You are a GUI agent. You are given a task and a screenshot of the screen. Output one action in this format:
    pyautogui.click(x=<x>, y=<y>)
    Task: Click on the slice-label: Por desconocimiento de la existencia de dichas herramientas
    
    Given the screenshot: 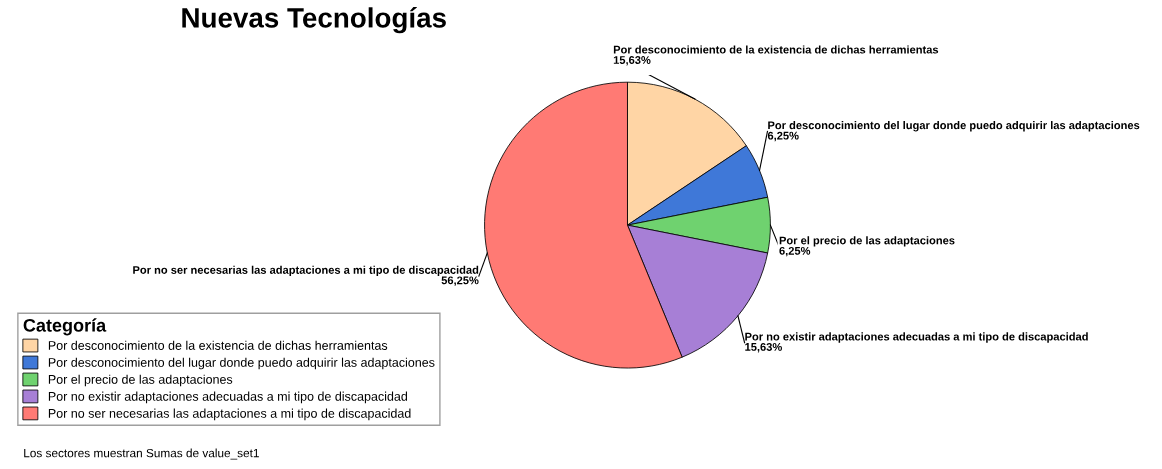 What is the action you would take?
    pyautogui.click(x=776, y=49)
    